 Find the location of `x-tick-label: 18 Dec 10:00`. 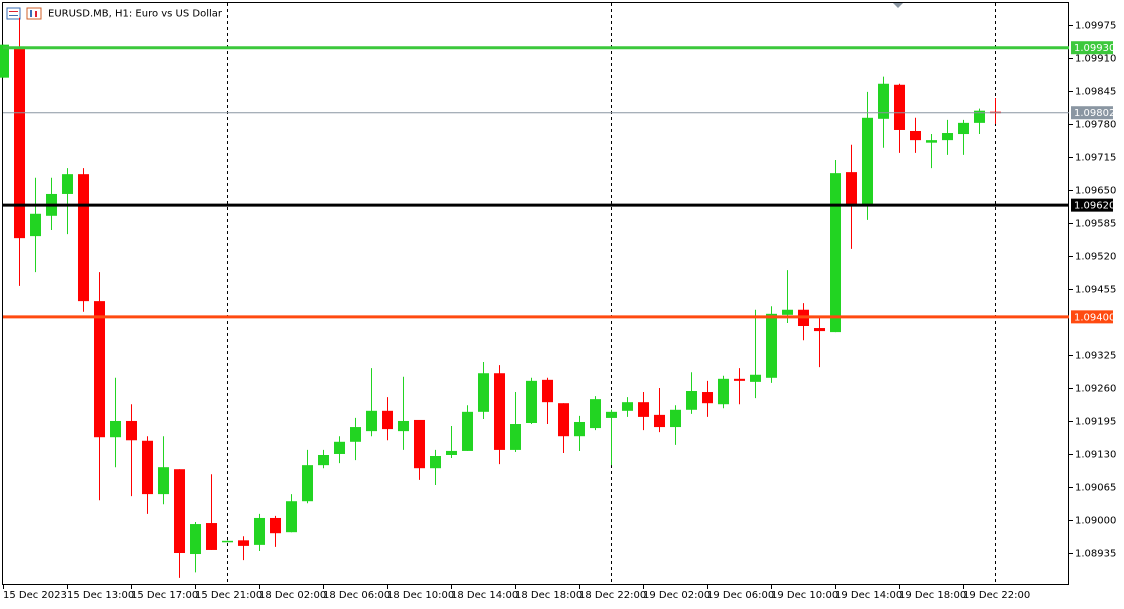

x-tick-label: 18 Dec 10:00 is located at coordinates (420, 595).